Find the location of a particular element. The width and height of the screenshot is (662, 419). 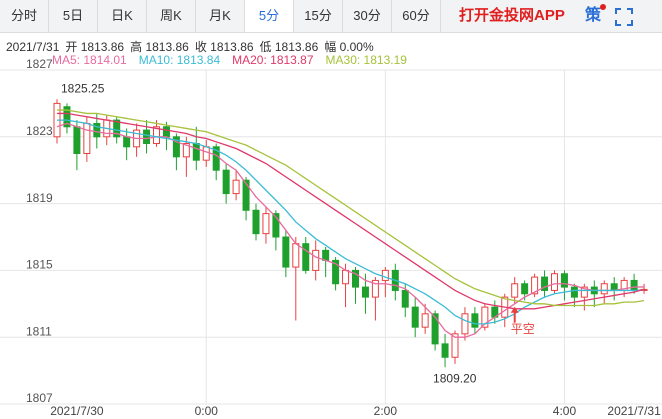

x-tick-label: 4:00 is located at coordinates (565, 411).